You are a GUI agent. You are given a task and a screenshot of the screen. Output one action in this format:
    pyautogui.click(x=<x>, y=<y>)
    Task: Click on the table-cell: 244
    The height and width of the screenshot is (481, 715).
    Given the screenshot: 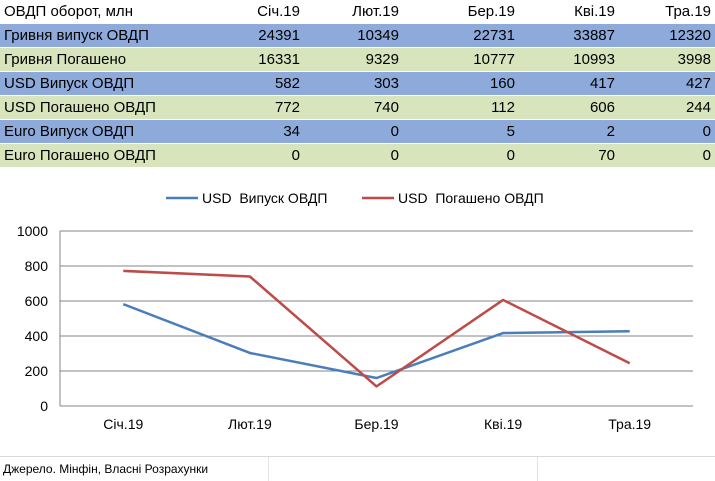 What is the action you would take?
    pyautogui.click(x=667, y=107)
    